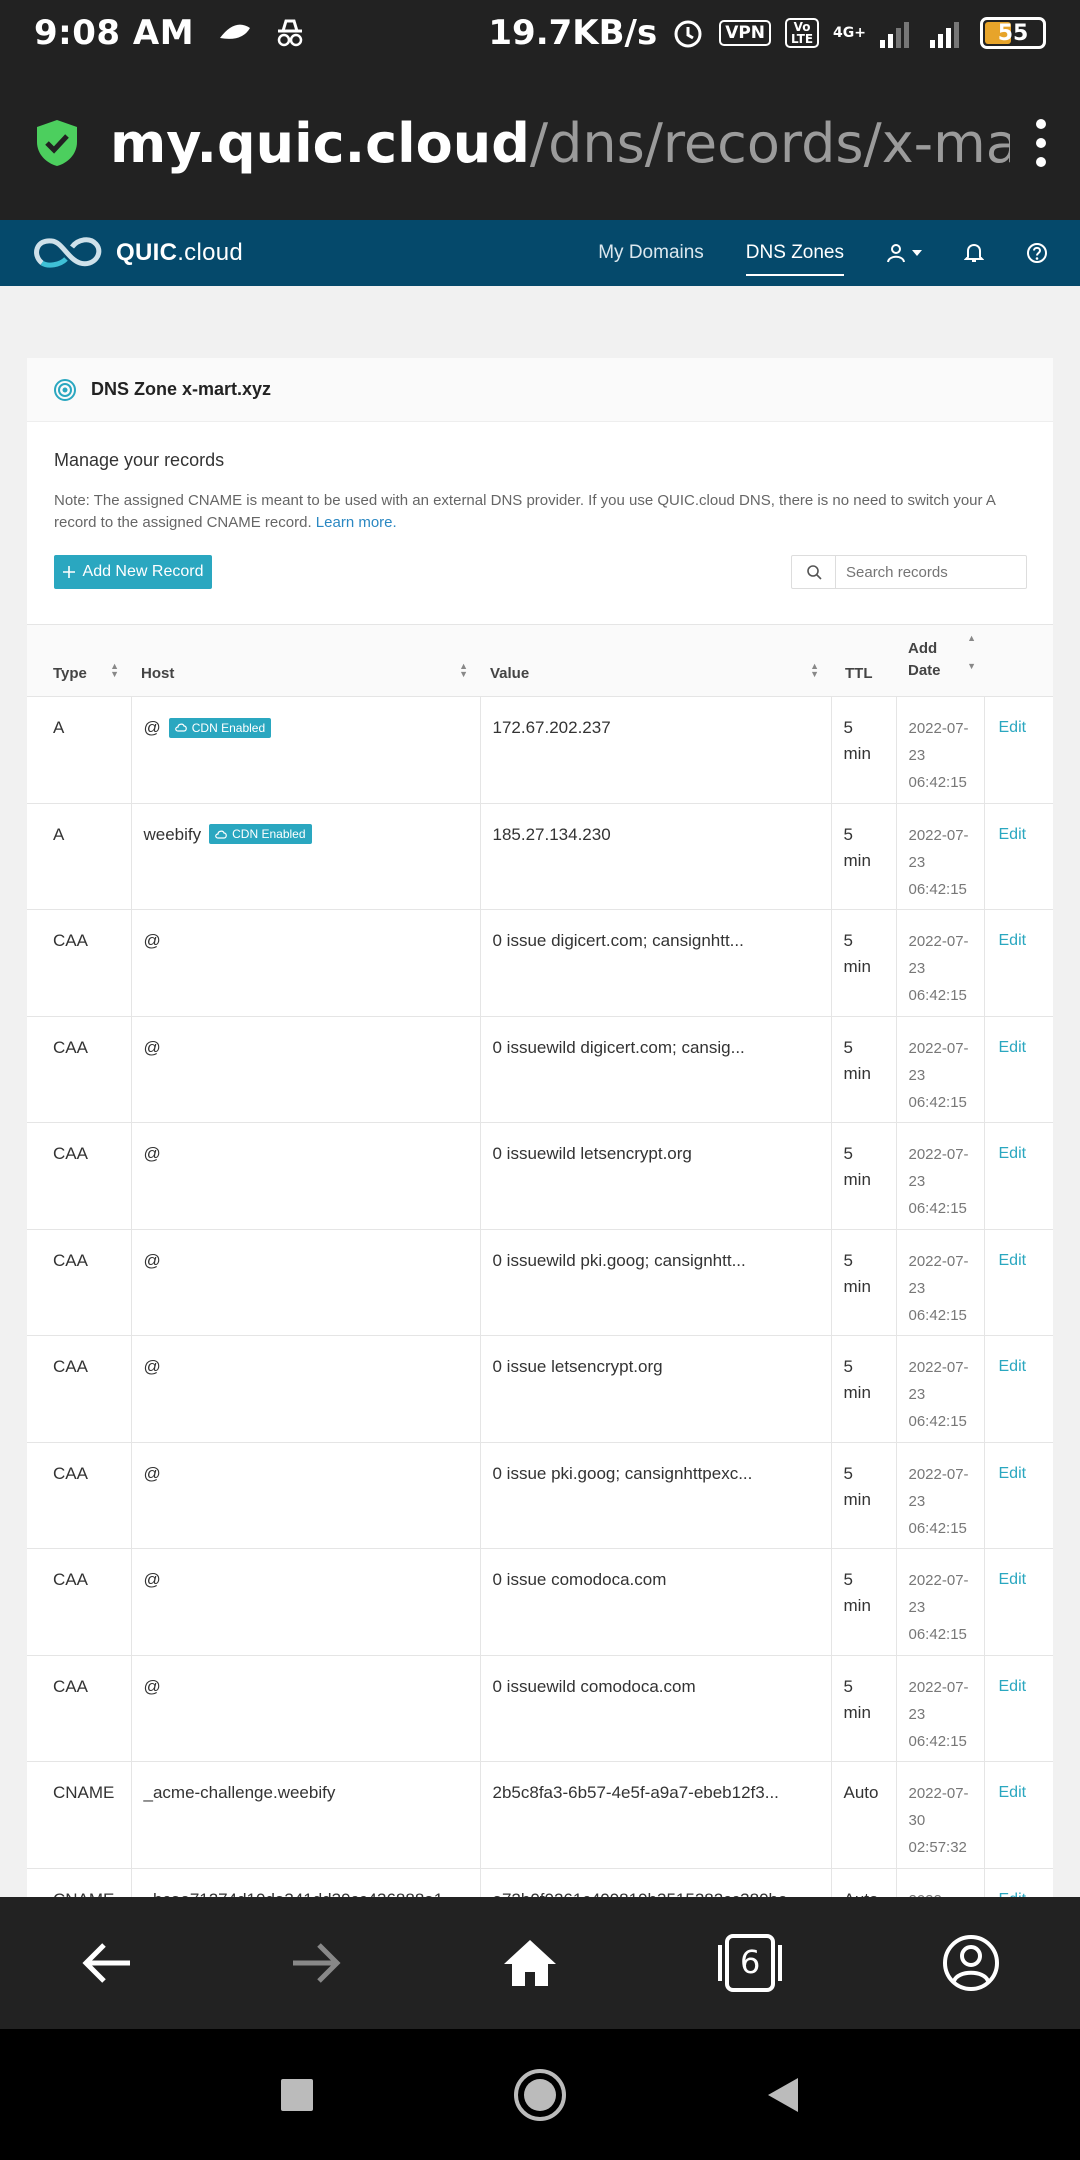 This screenshot has width=1080, height=2160. What do you see at coordinates (573, 33) in the screenshot?
I see `network-speed: 19.7KB/s` at bounding box center [573, 33].